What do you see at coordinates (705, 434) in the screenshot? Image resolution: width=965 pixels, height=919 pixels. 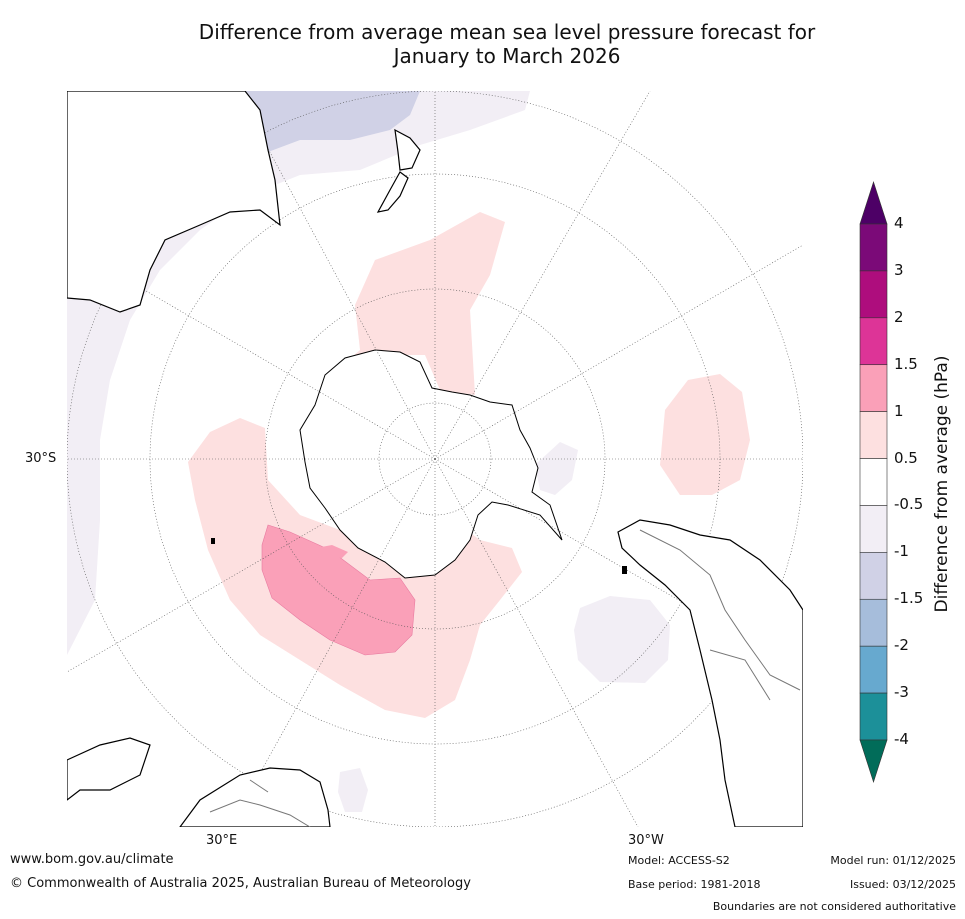 I see `anomaly-region-pos-light-atlantic` at bounding box center [705, 434].